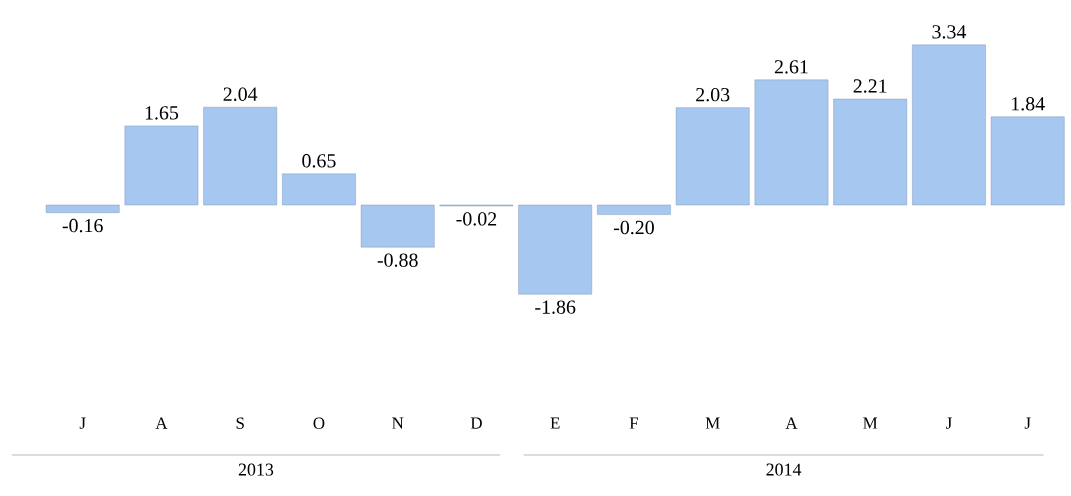 The image size is (1071, 496). Describe the element at coordinates (1028, 104) in the screenshot. I see `data-label: 1.84` at that location.